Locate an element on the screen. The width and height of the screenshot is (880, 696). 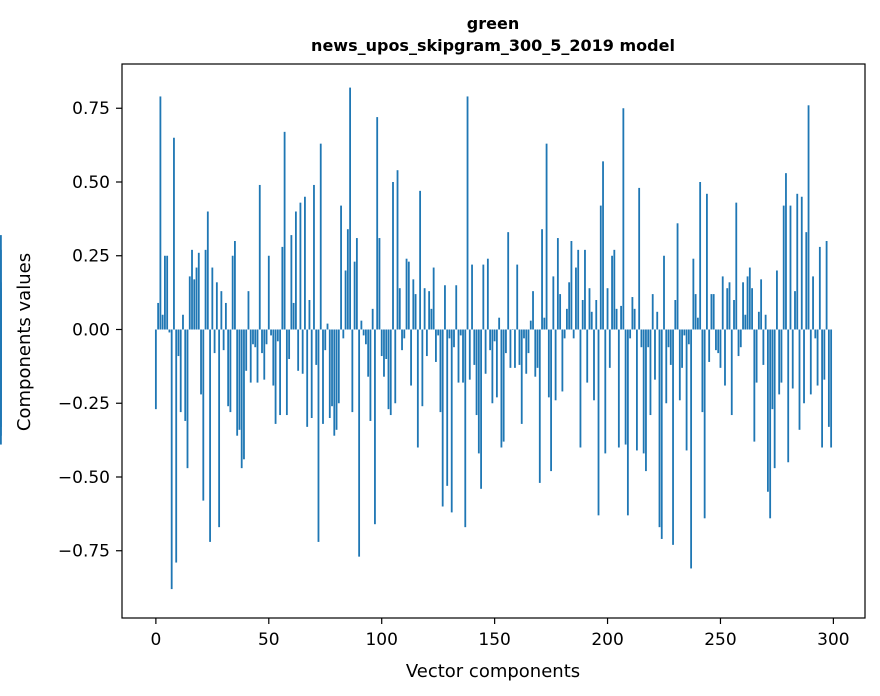
x-axis-label: Vector components is located at coordinates (493, 671).